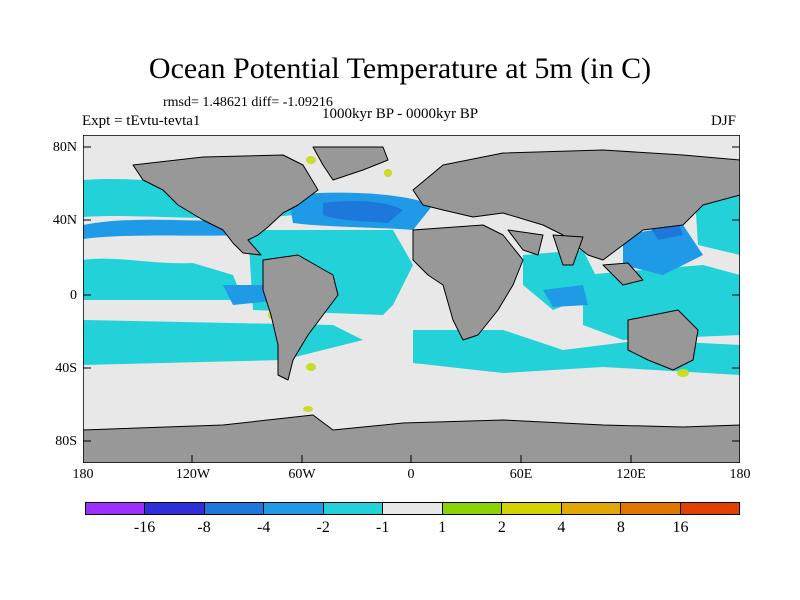 Image resolution: width=800 pixels, height=600 pixels. Describe the element at coordinates (631, 474) in the screenshot. I see `lon-tick-120e: 120E` at that location.